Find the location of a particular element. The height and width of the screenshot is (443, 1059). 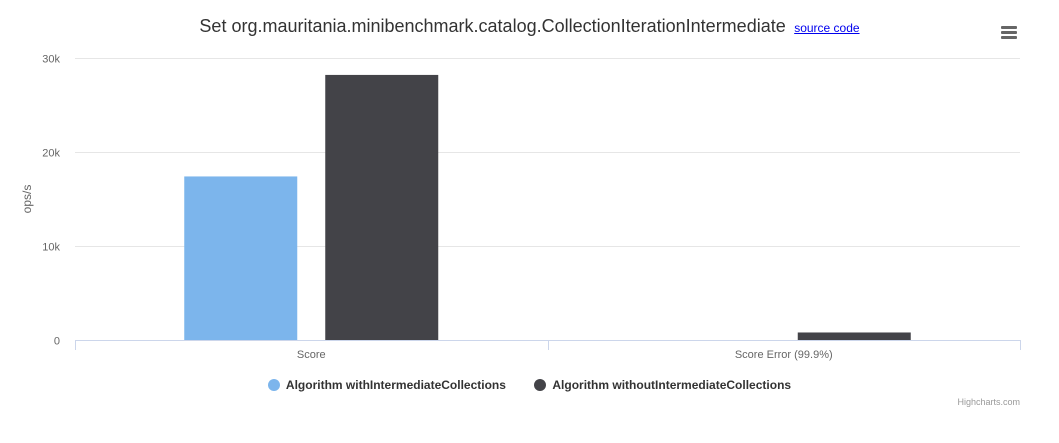

source-code-link: source code is located at coordinates (827, 28).